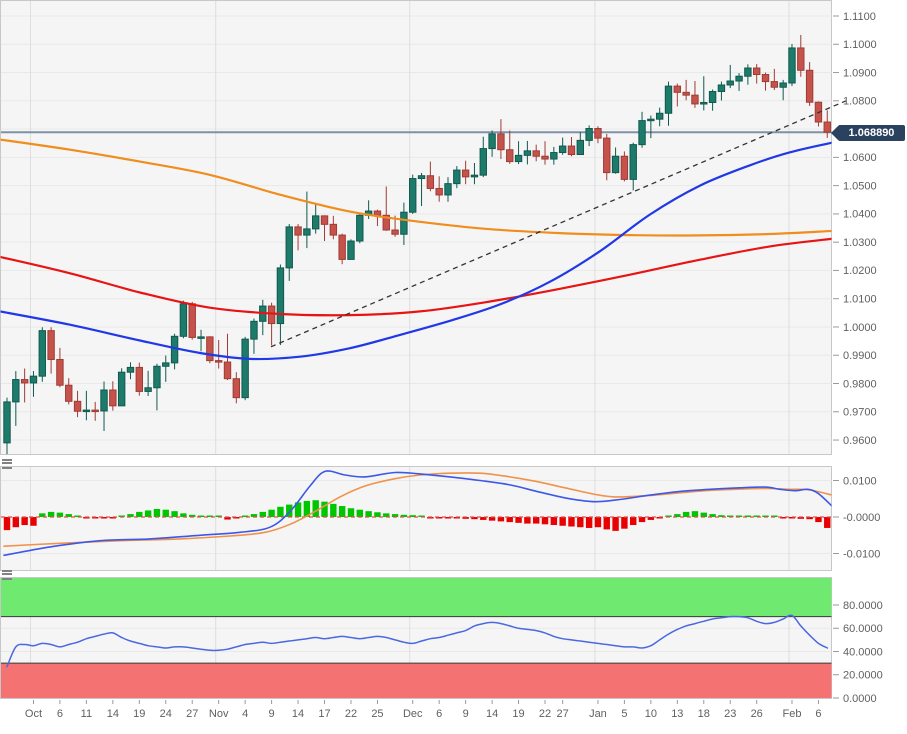 This screenshot has width=907, height=734. I want to click on x-axis-label: 10, so click(651, 714).